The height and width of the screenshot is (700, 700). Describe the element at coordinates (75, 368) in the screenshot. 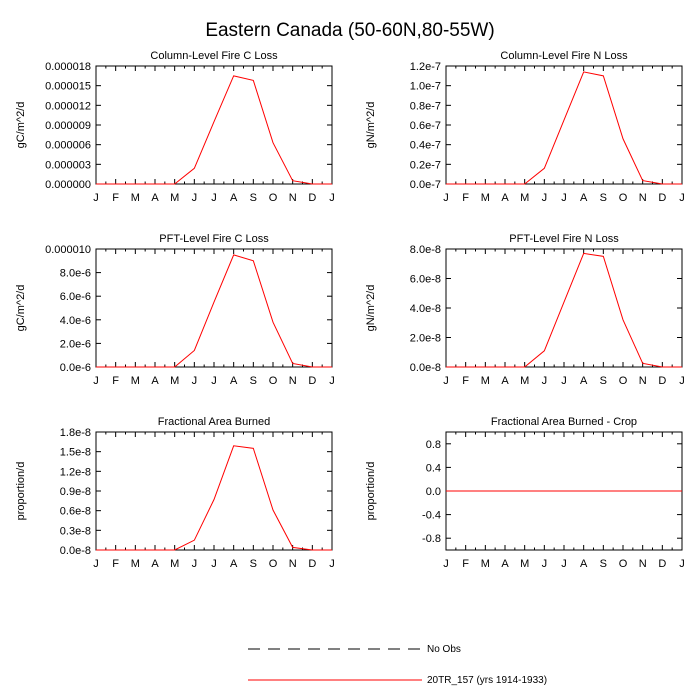

I see `y-tick-label: 0.0e-6` at that location.